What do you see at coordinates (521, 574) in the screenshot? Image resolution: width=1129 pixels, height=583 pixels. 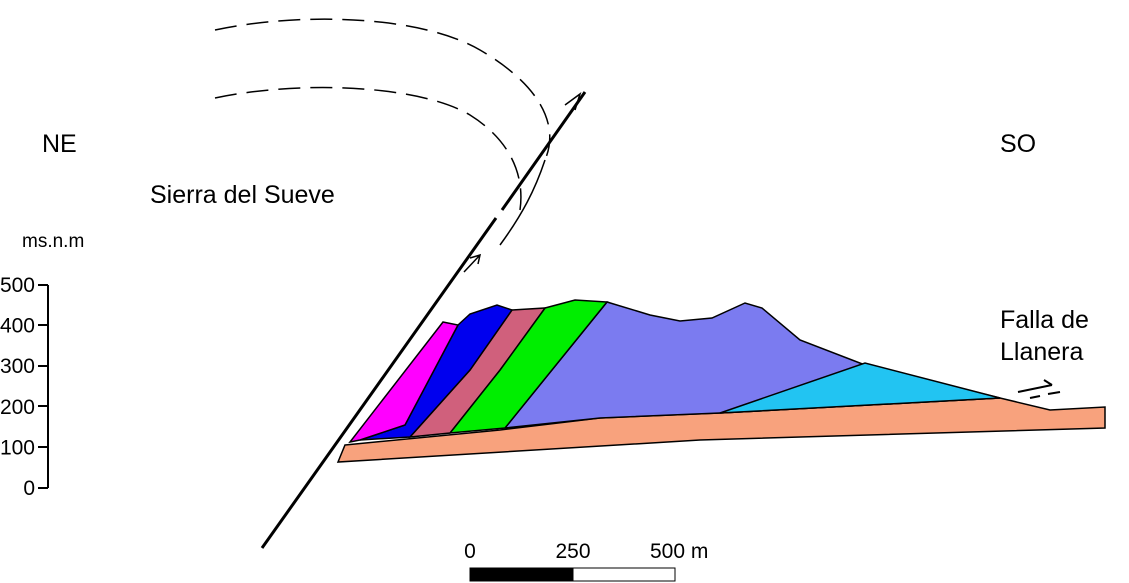 I see `scale-black` at bounding box center [521, 574].